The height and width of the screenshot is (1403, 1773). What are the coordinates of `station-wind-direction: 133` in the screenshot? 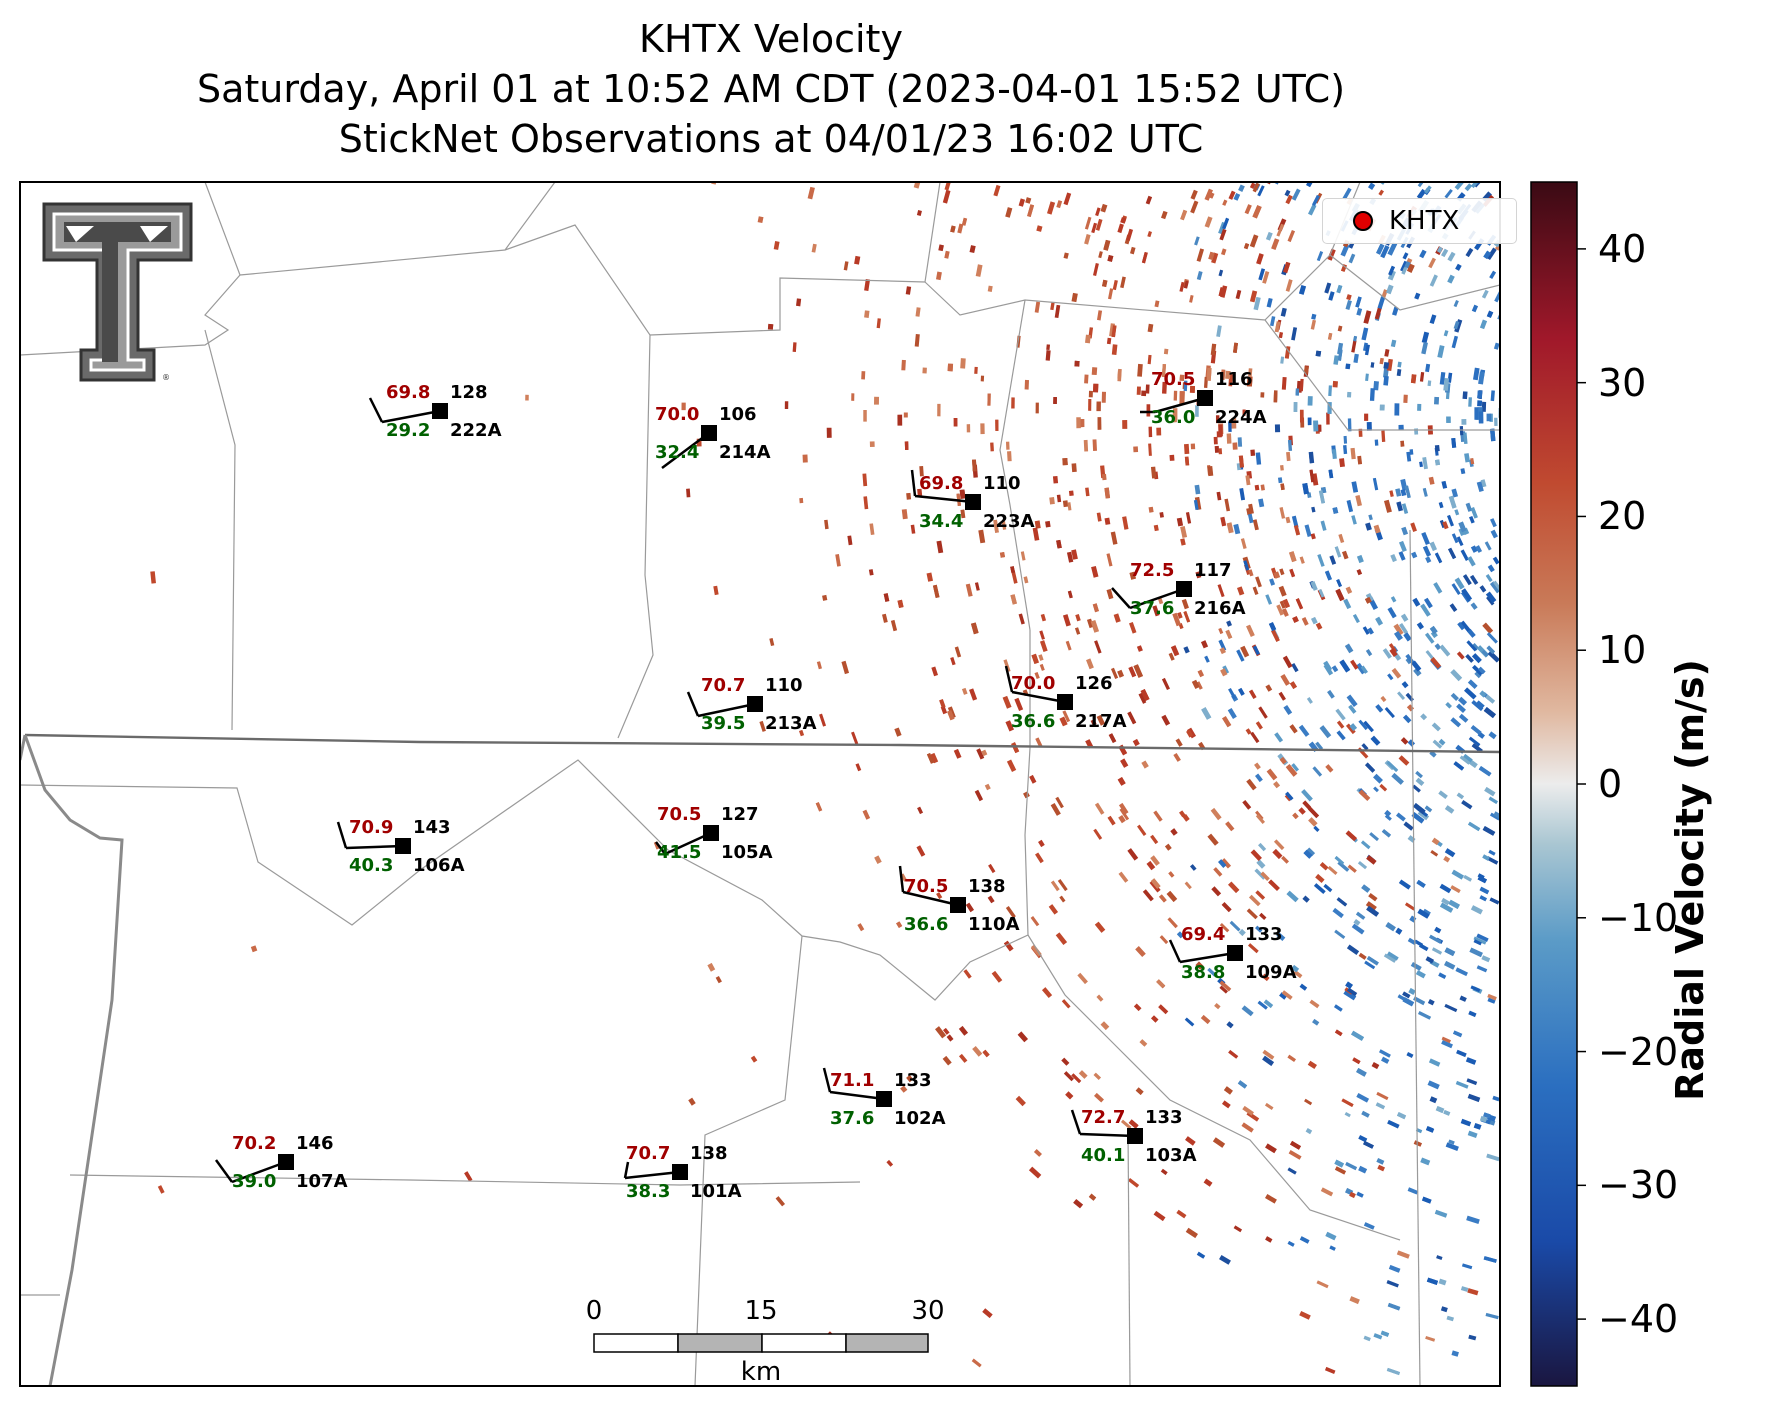 It's located at (1164, 1117).